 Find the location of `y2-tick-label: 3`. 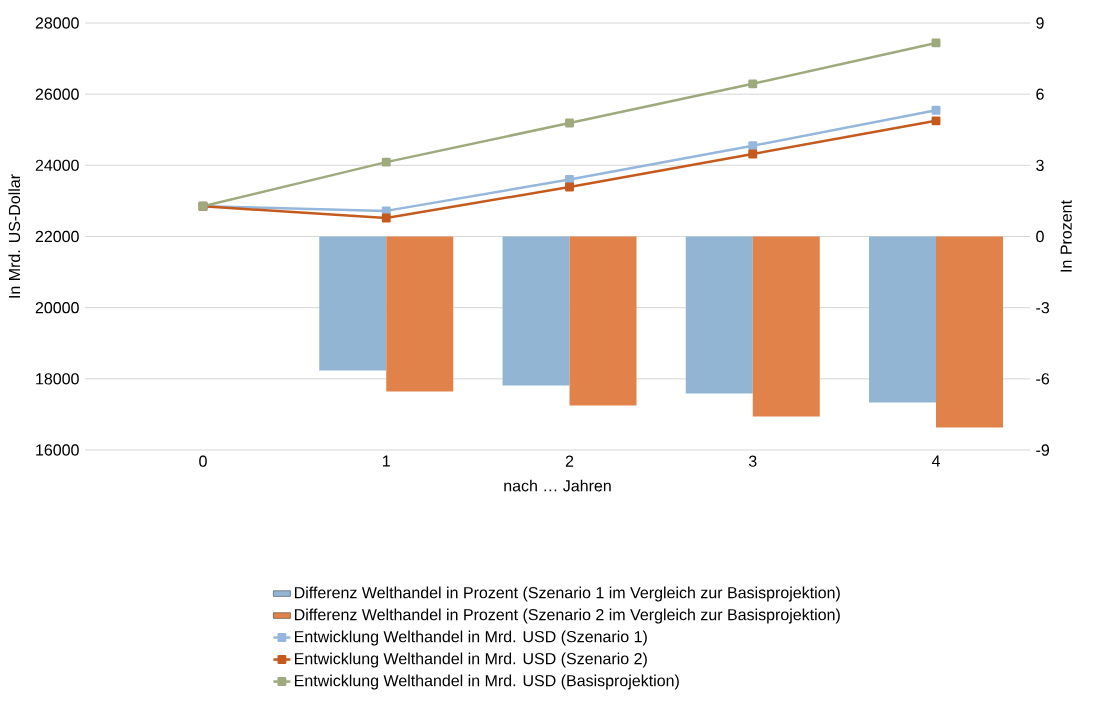

y2-tick-label: 3 is located at coordinates (1040, 165).